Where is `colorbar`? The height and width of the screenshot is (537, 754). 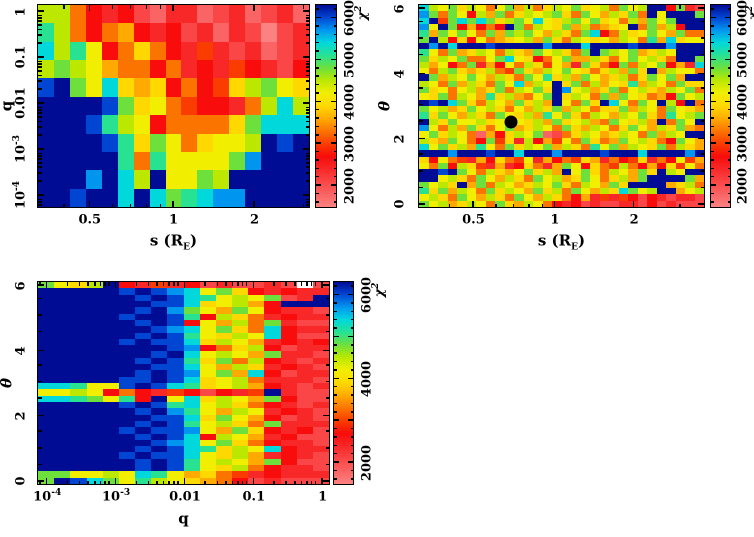
colorbar is located at coordinates (343, 383).